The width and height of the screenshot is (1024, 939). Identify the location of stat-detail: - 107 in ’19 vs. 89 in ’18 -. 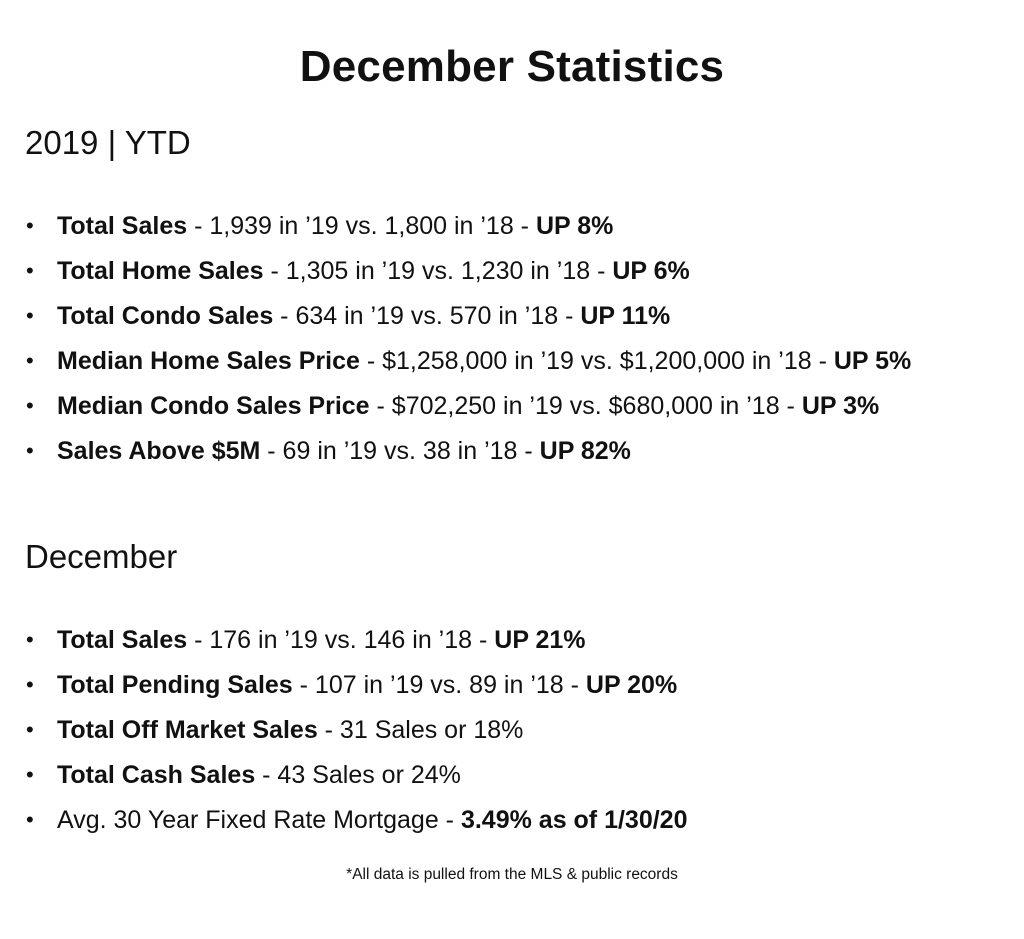
(439, 685).